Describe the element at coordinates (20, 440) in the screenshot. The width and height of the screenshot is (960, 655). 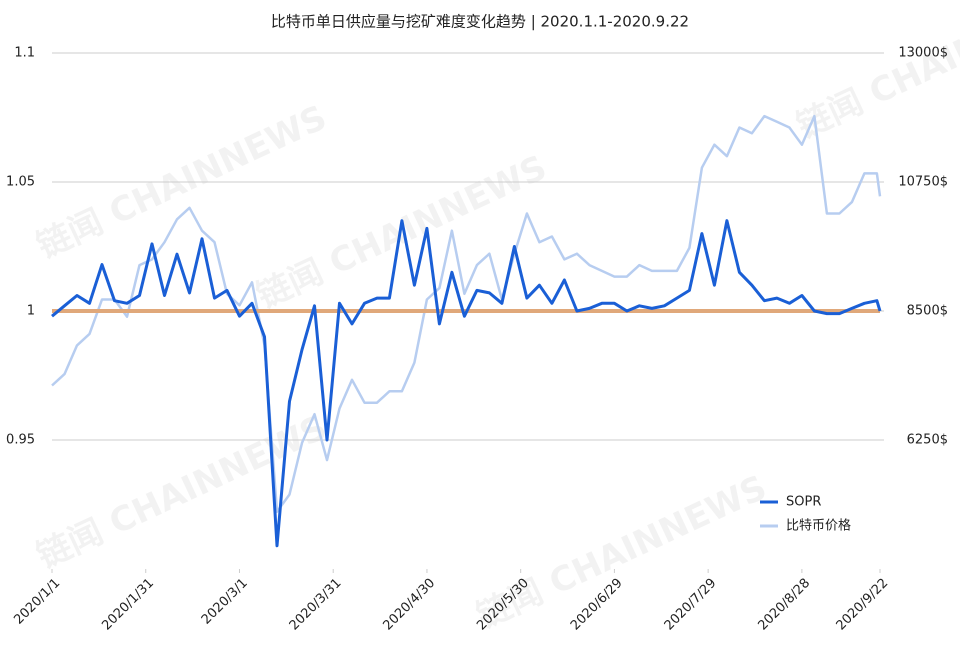
I see `y-tick-label: 0.95` at that location.